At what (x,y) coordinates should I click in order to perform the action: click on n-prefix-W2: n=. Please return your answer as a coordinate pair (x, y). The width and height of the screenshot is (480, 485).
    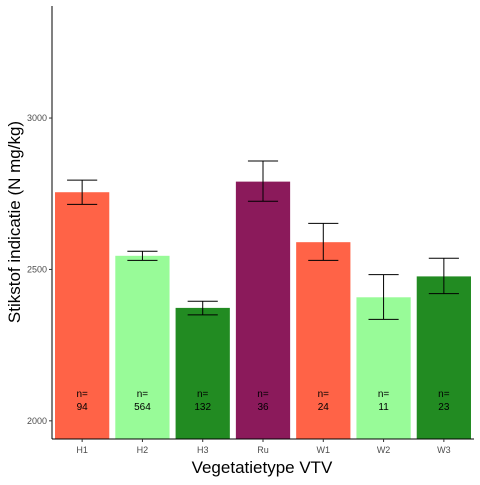
    Looking at the image, I should click on (384, 394).